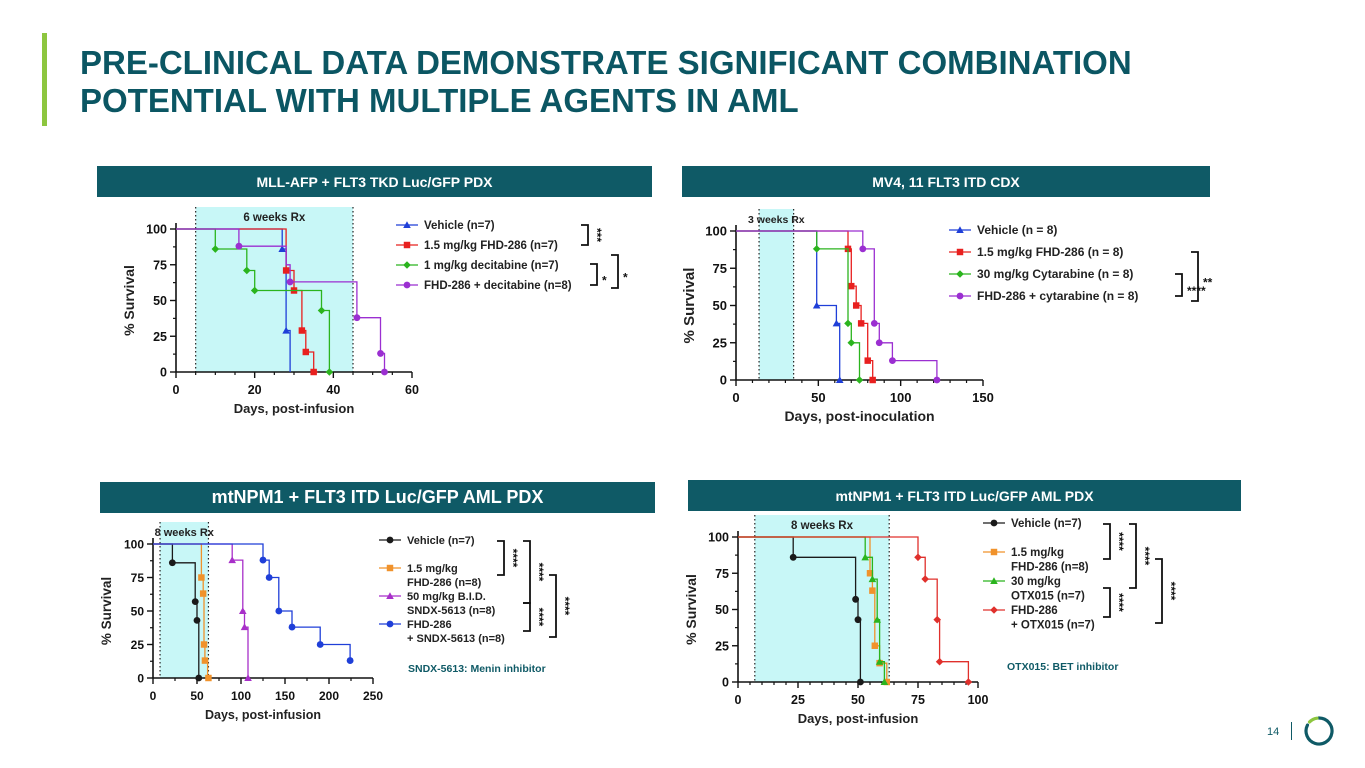  Describe the element at coordinates (263, 715) in the screenshot. I see `x-axis-label: Days, post-infusion` at that location.